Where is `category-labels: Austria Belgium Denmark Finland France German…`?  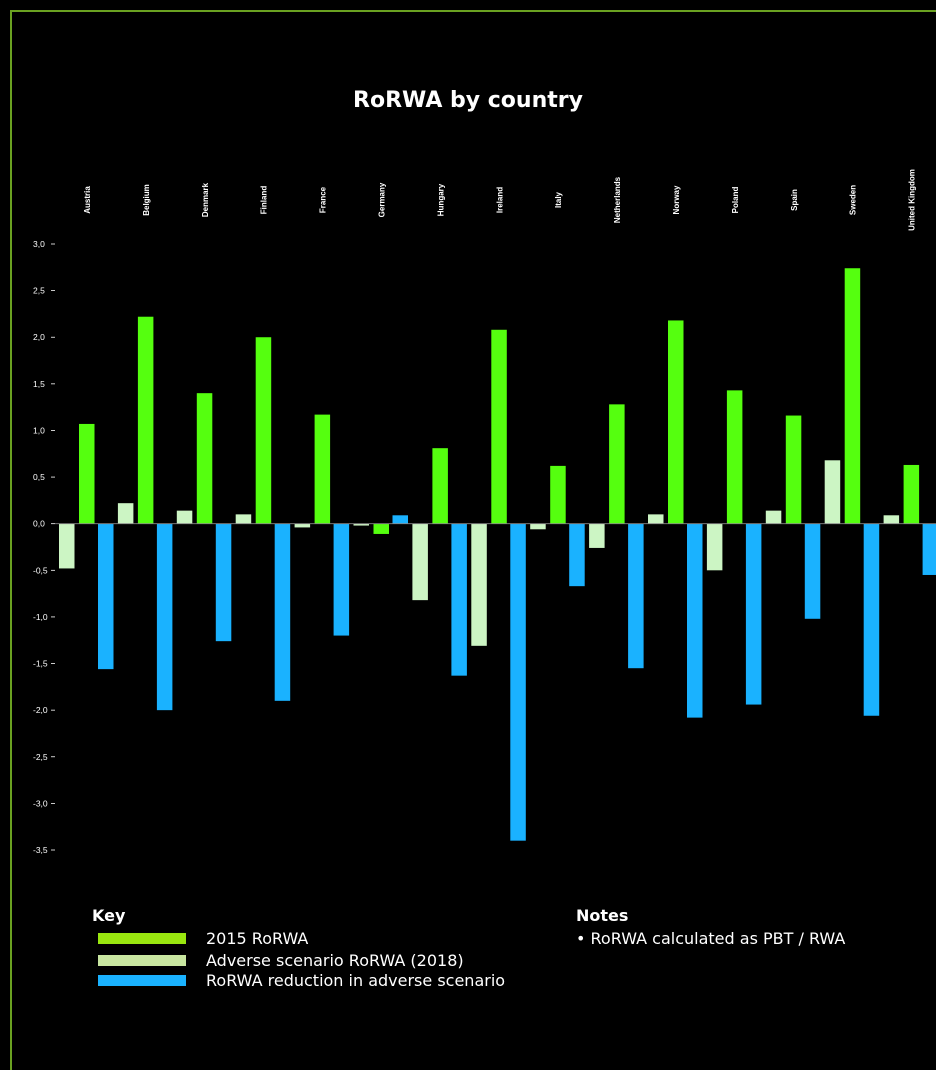
category-labels: Austria Belgium Denmark Finland France German… is located at coordinates (500, 200).